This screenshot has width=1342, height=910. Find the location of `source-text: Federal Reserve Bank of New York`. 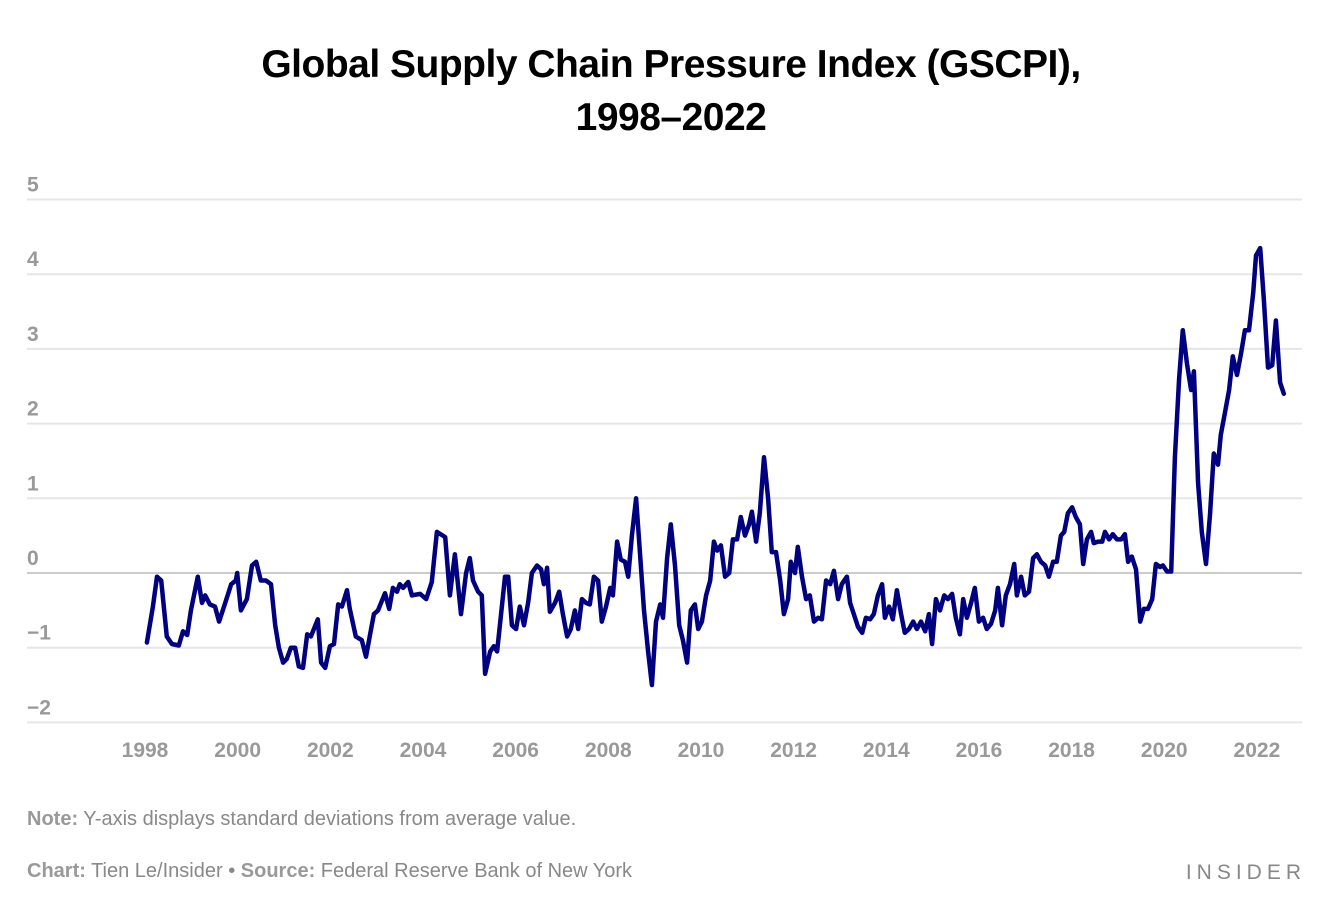

source-text: Federal Reserve Bank of New York is located at coordinates (474, 871).